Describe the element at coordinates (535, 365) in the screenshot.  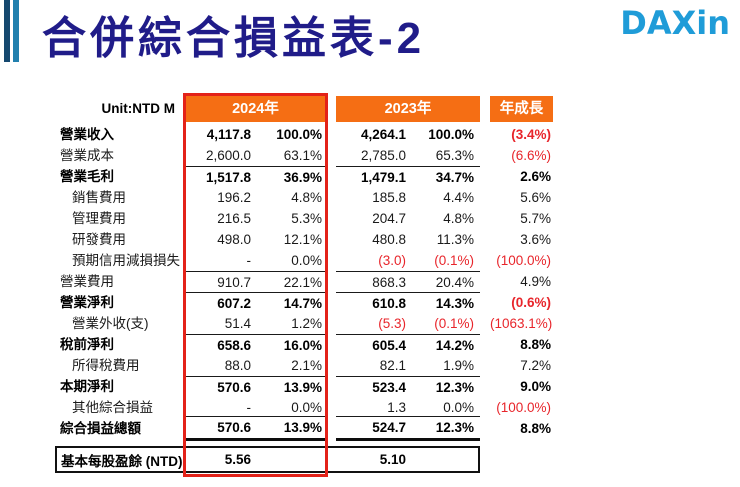
I see `growth-value: 7.2%` at that location.